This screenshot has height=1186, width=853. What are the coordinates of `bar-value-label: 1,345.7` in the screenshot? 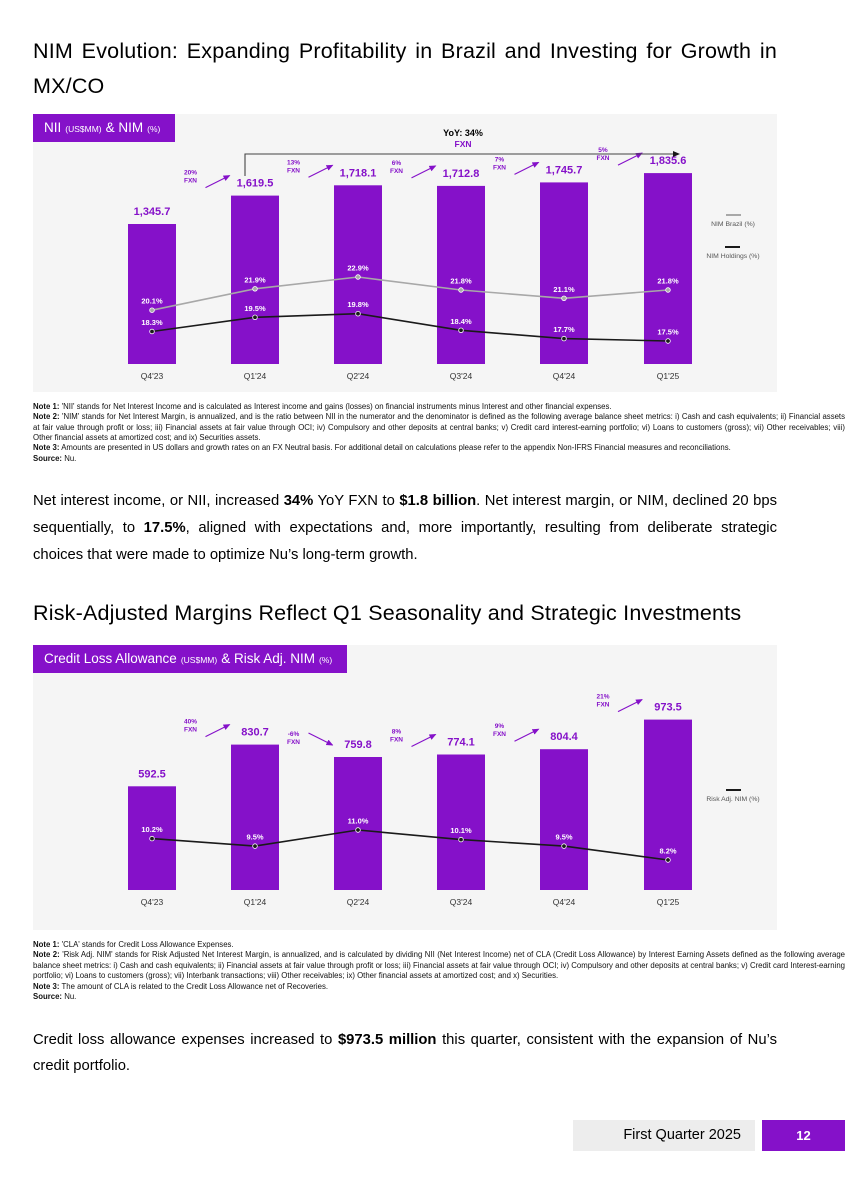 It's located at (152, 212).